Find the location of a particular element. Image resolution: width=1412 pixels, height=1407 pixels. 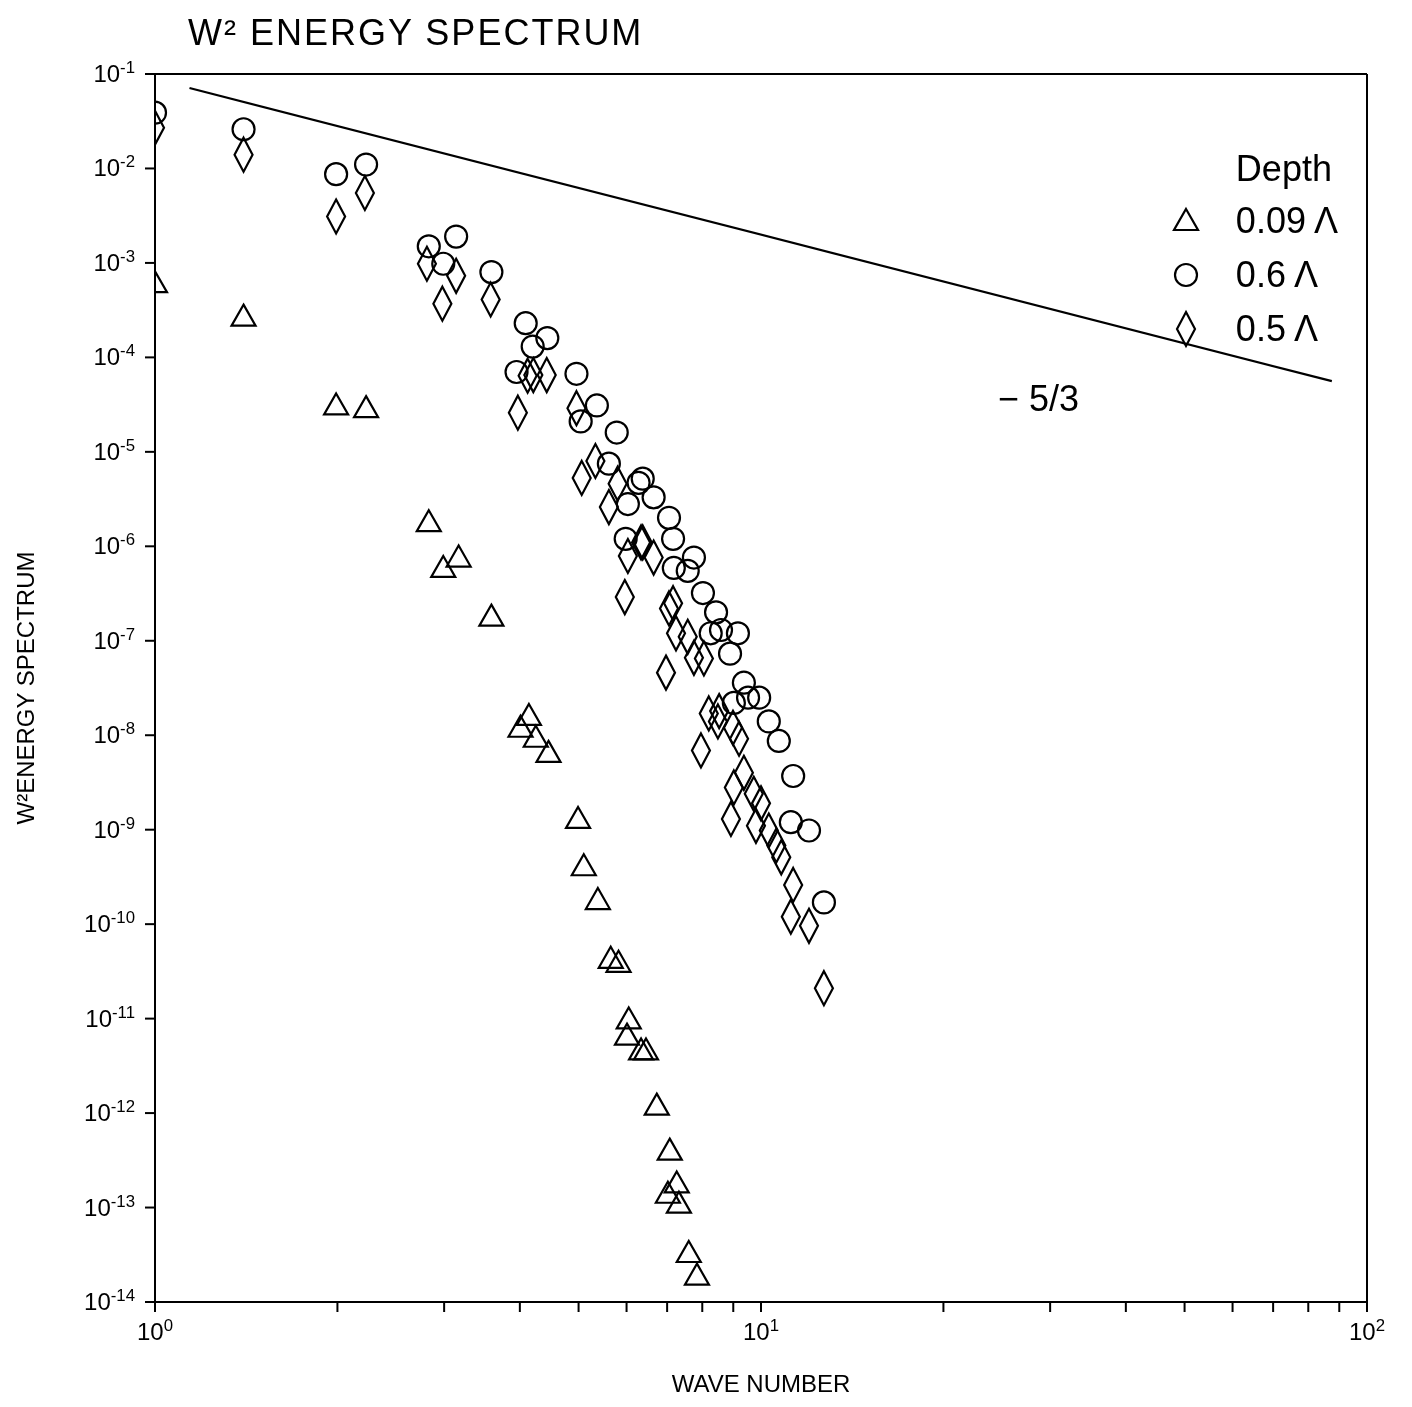

y-tick-label: 10$^{-8}$ is located at coordinates (114, 733).